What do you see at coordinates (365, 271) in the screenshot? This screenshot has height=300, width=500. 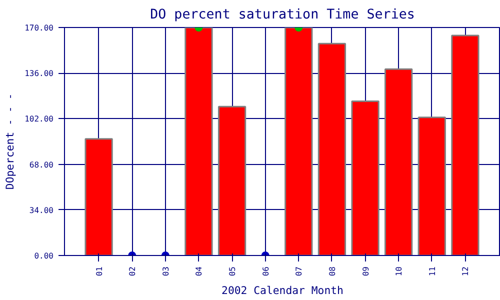 I see `x-tick-label: 09` at bounding box center [365, 271].